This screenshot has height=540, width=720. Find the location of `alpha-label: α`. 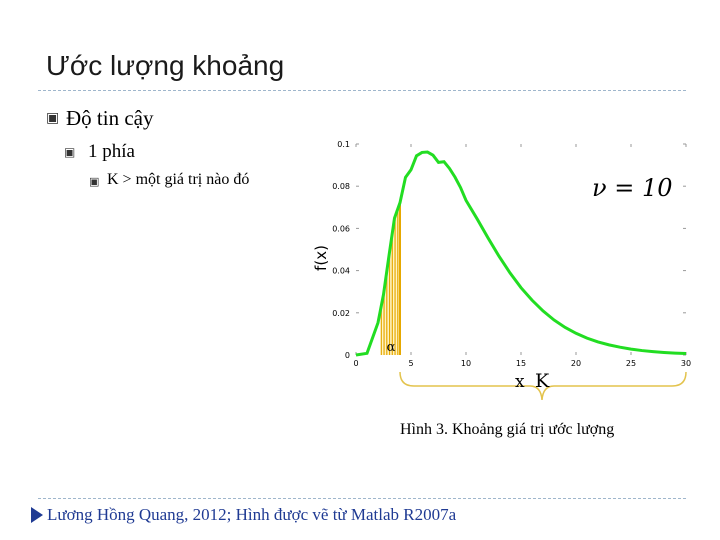

alpha-label: α is located at coordinates (391, 347).